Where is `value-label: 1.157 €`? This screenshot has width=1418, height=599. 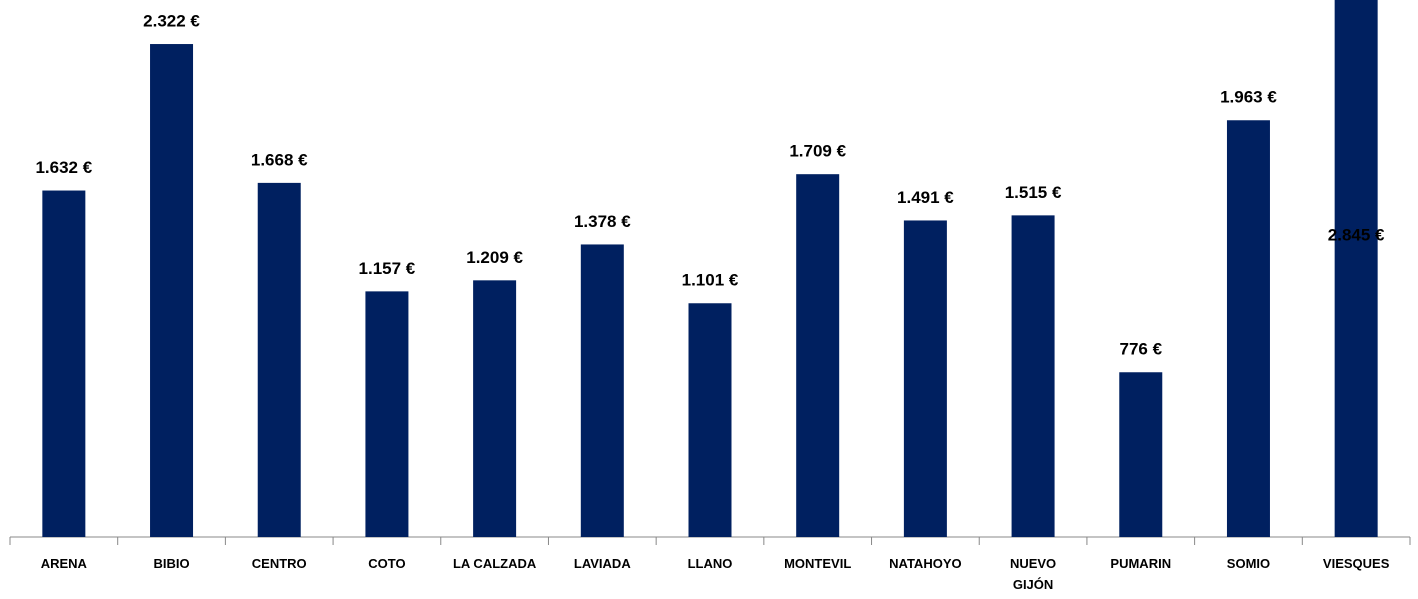
value-label: 1.157 € is located at coordinates (387, 268).